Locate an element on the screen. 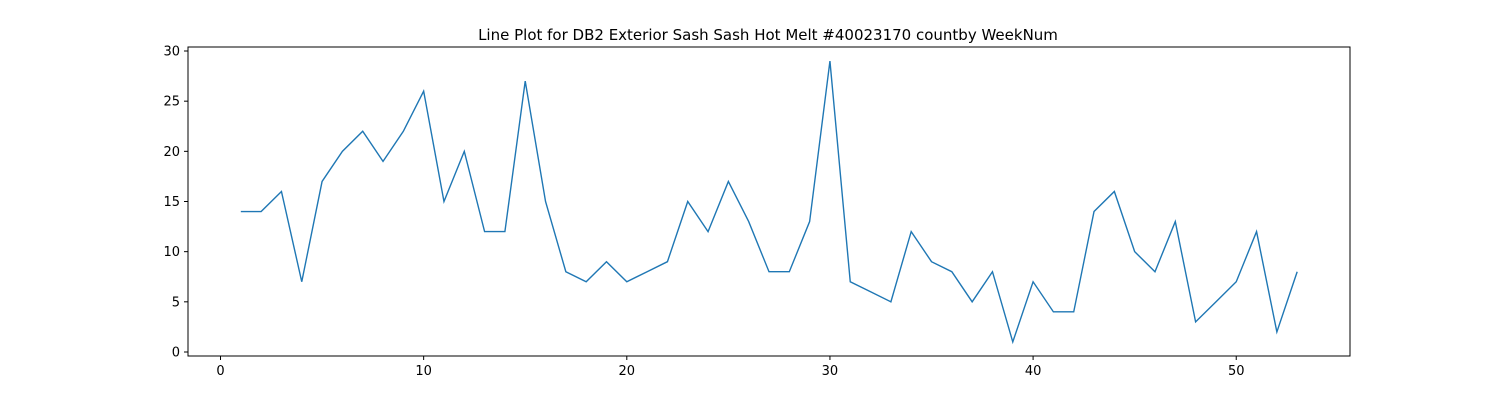  x-tick-label: 40 is located at coordinates (1033, 371).